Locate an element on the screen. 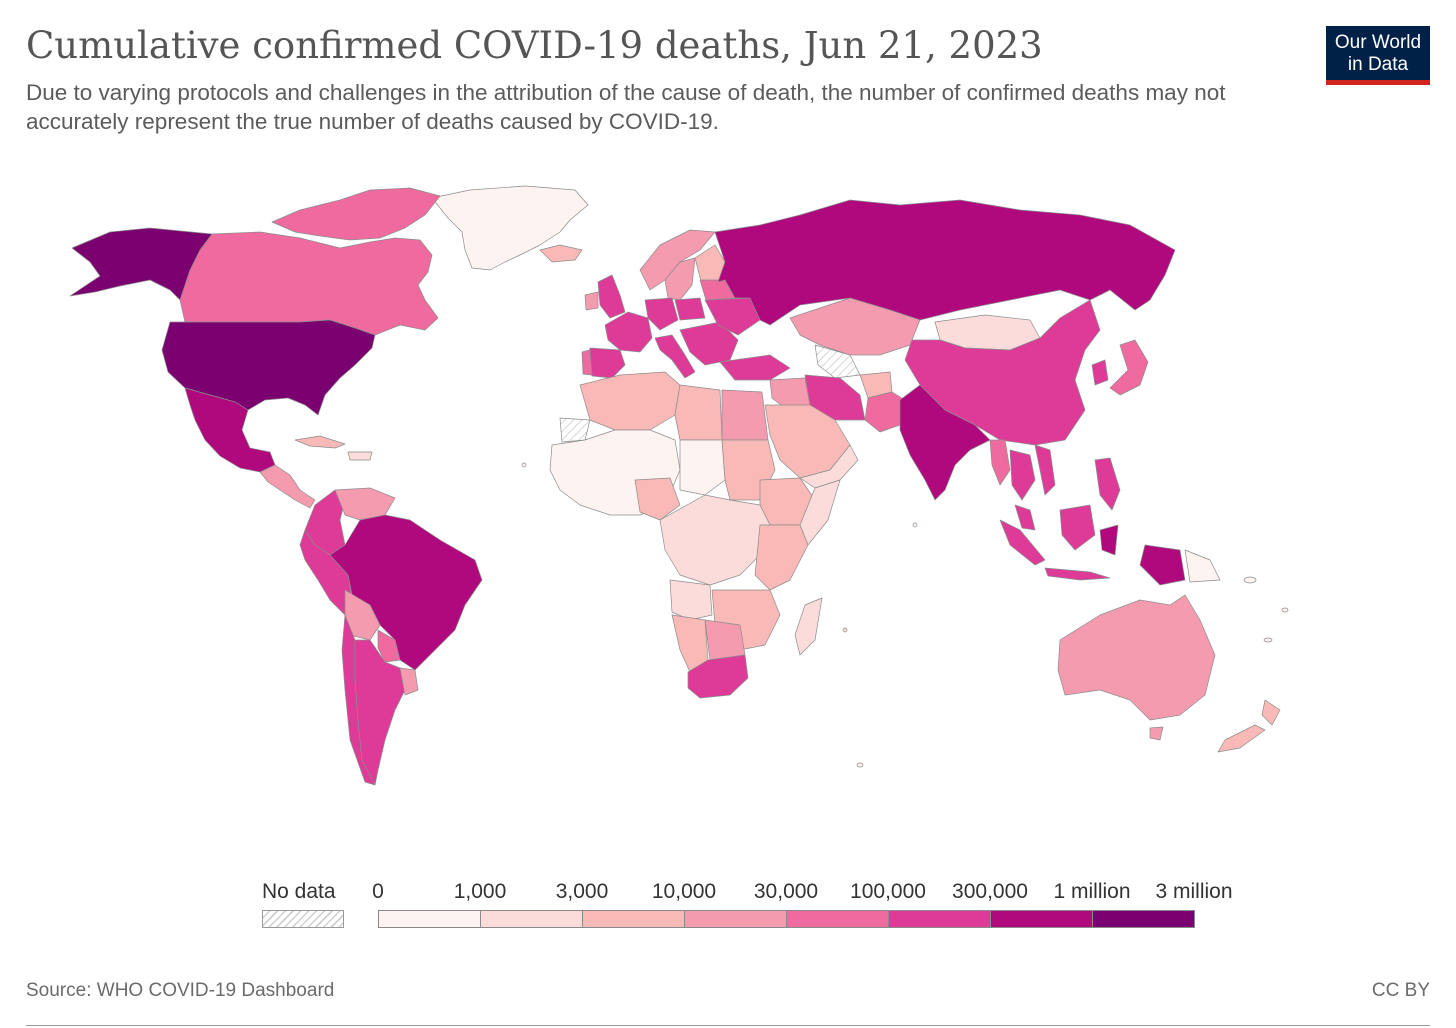 The image size is (1456, 1028). region-argentina is located at coordinates (380, 712).